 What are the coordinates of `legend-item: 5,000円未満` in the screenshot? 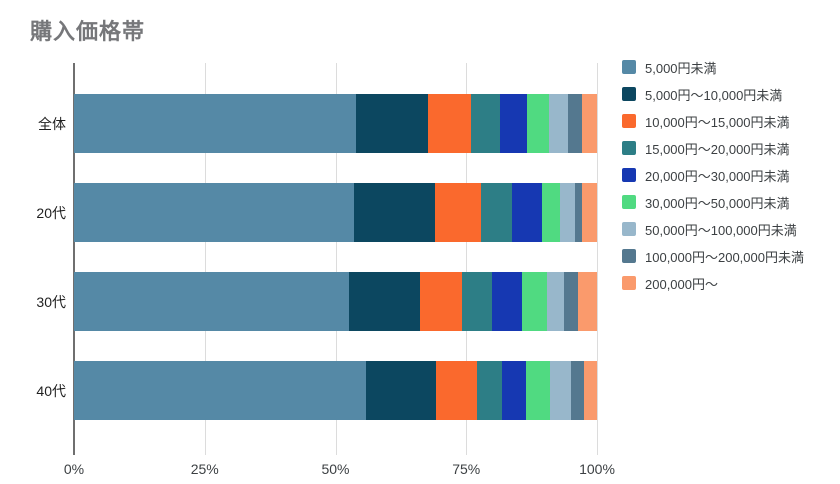 It's located at (713, 68).